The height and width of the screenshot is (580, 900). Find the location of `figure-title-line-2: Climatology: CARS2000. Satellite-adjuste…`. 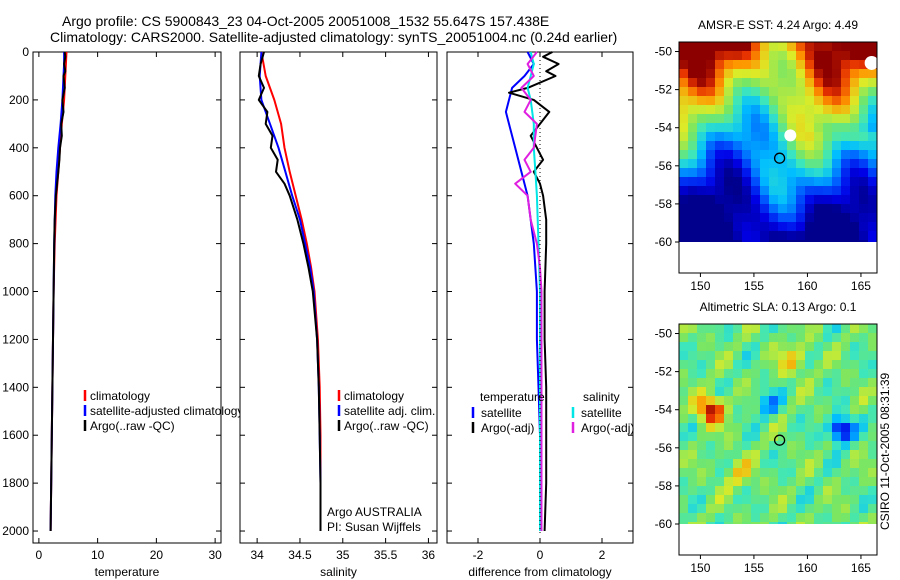

figure-title-line-2: Climatology: CARS2000. Satellite-adjuste… is located at coordinates (334, 37).